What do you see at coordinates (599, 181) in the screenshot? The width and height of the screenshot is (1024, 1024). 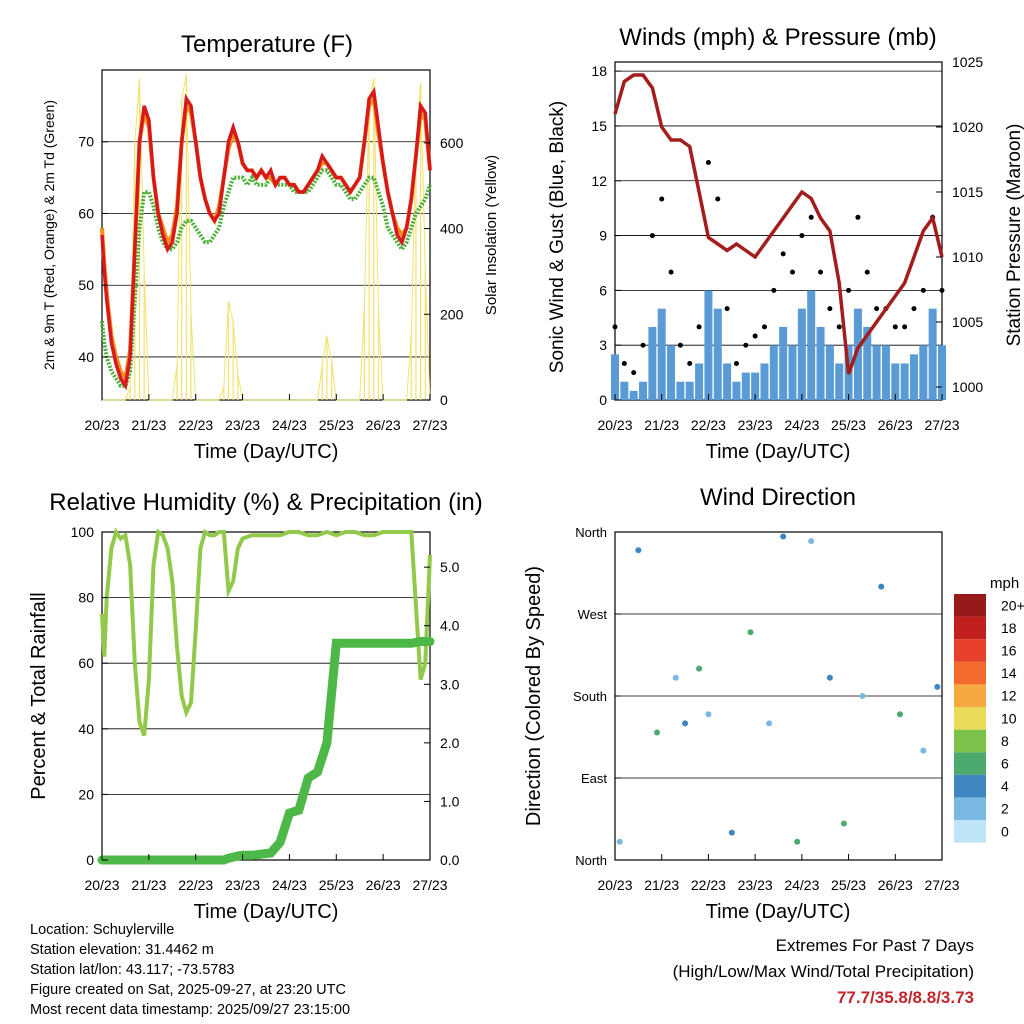 I see `y-tick-label: 12` at bounding box center [599, 181].